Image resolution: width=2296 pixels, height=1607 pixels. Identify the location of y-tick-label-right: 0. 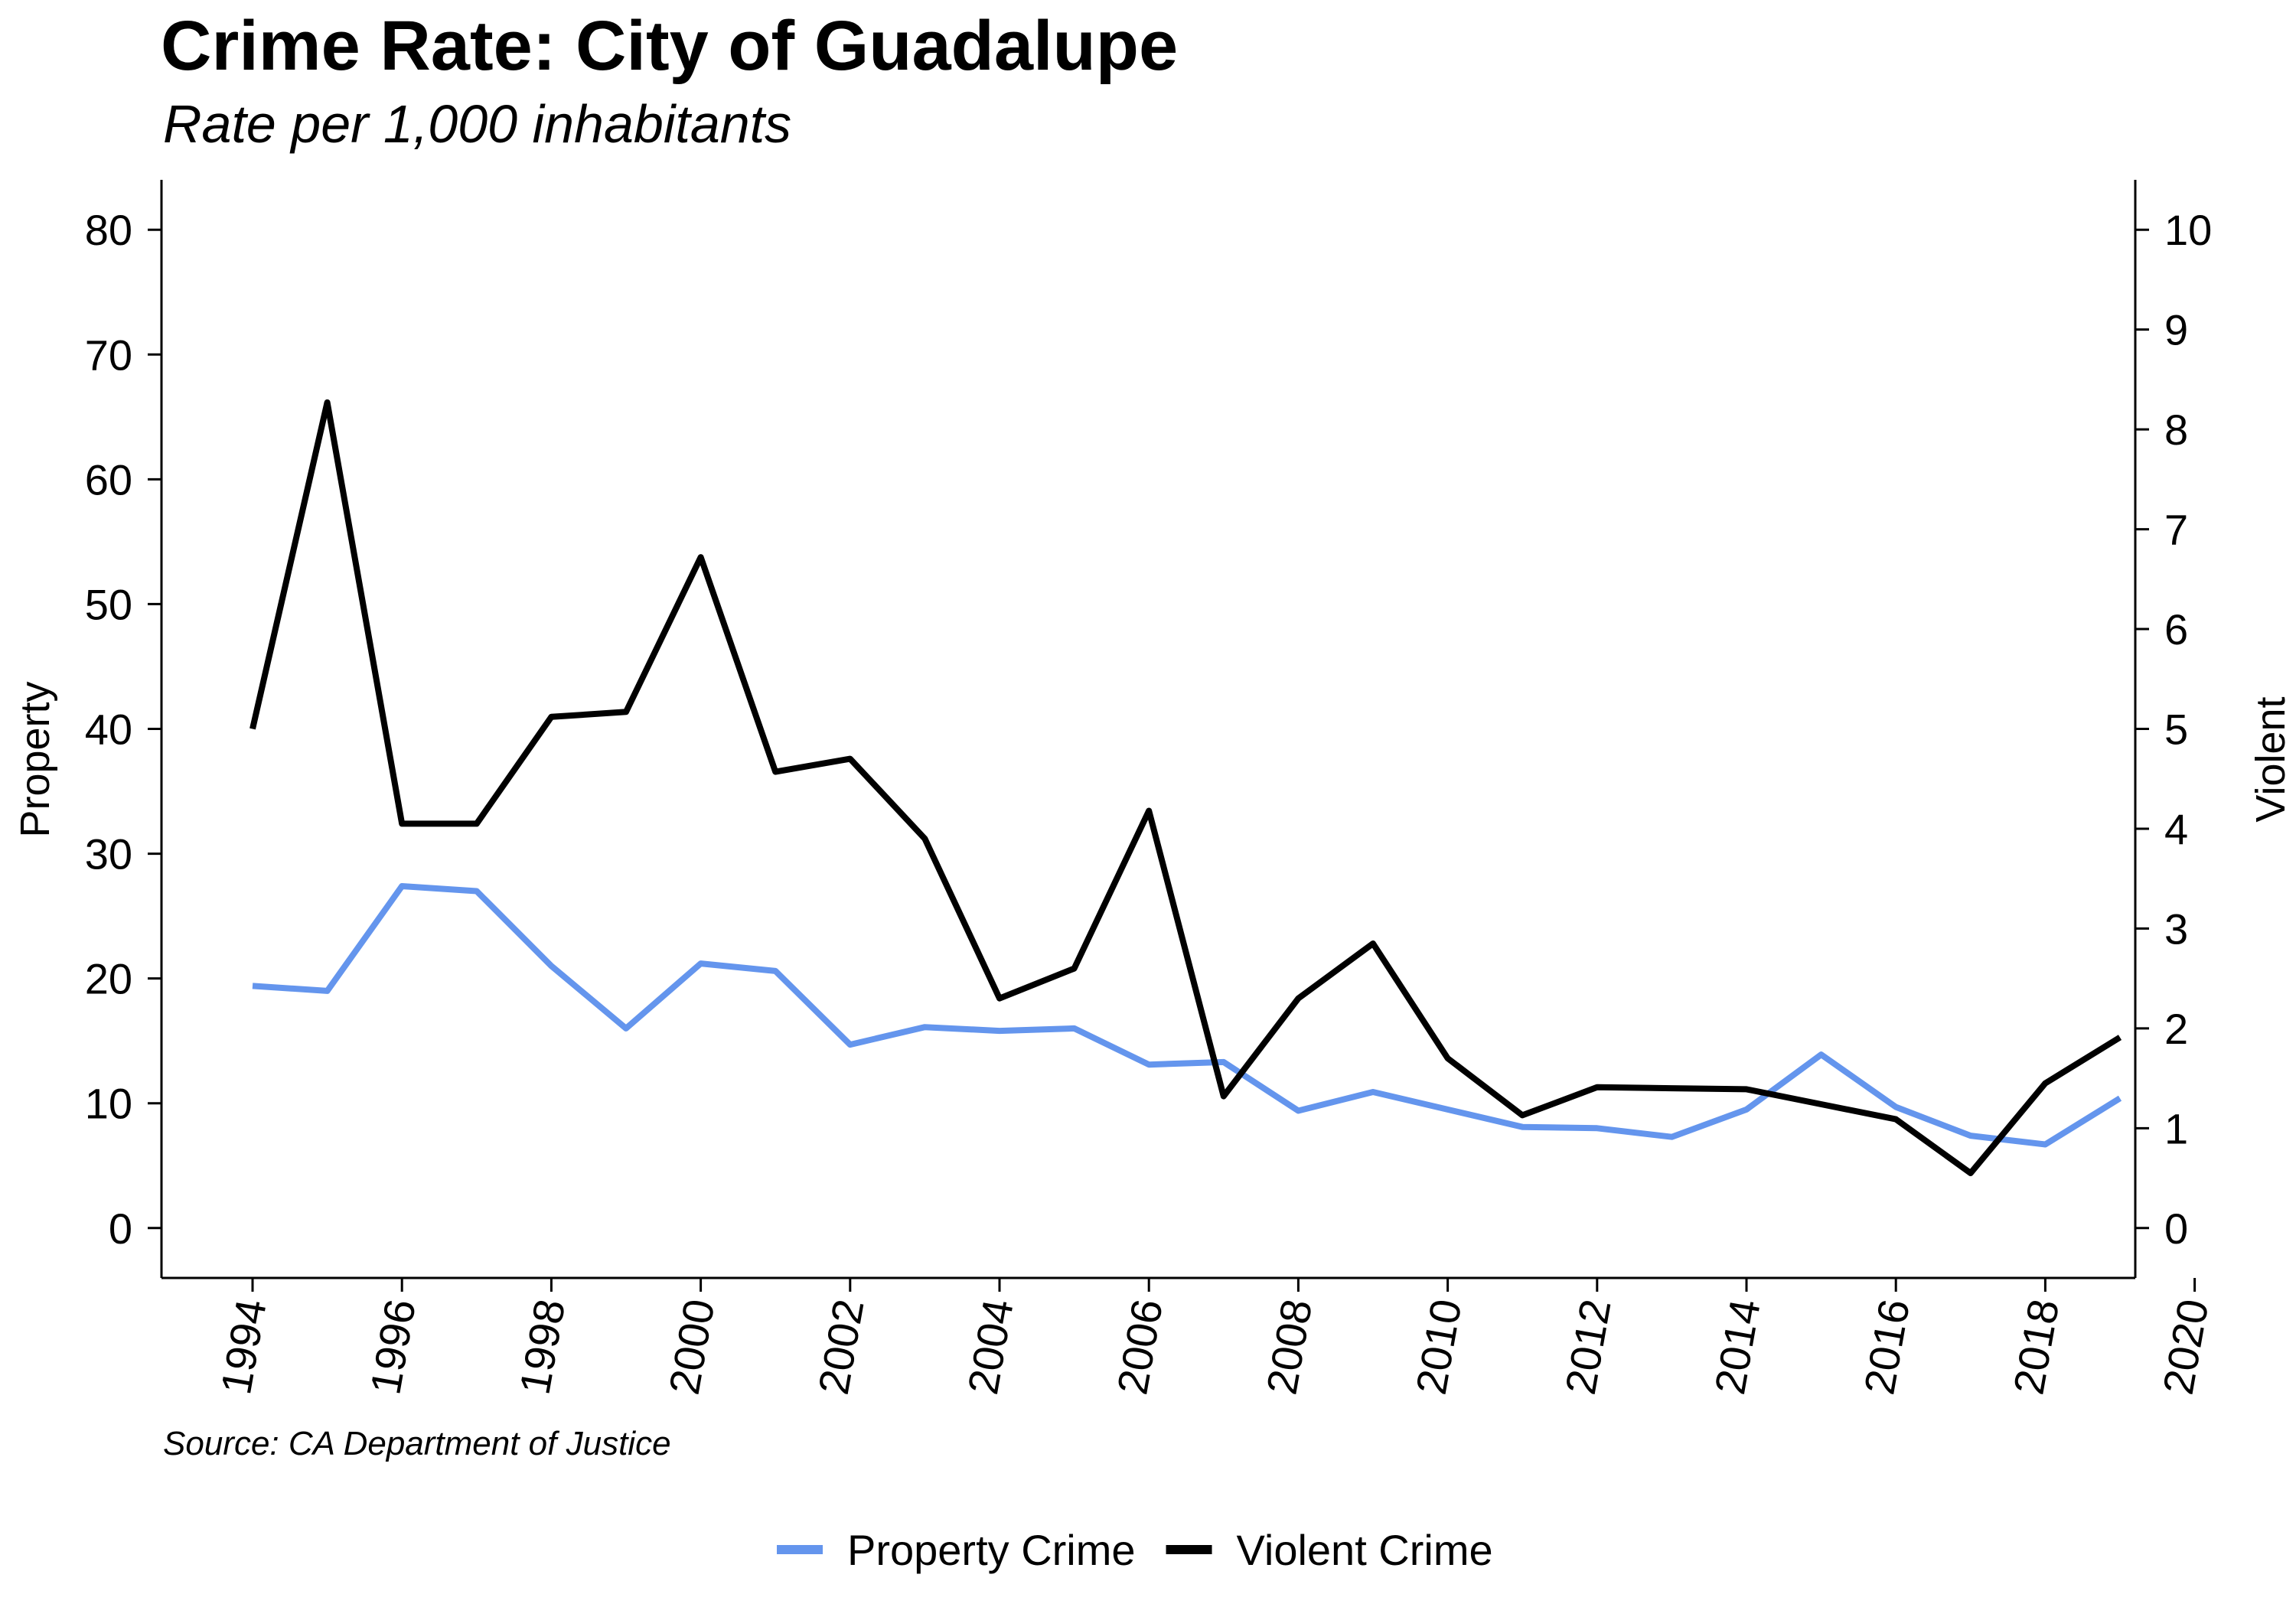
(2176, 1229).